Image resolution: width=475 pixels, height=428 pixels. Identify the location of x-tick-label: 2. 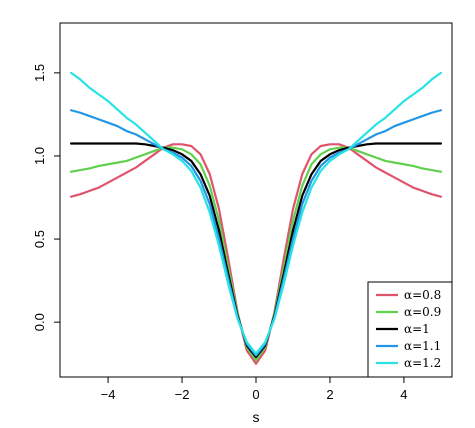
(329, 394).